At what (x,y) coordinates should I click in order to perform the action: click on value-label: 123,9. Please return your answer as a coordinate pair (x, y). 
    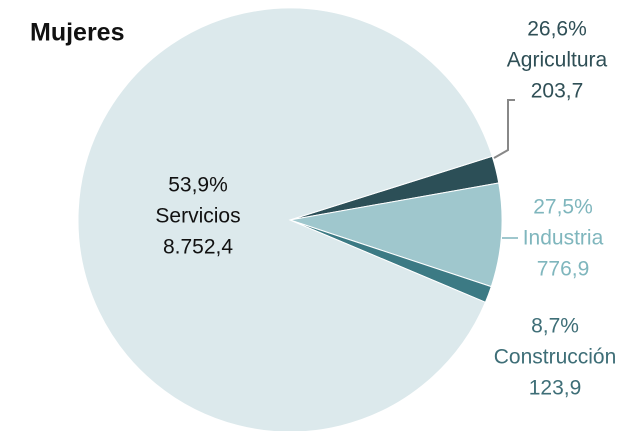
    Looking at the image, I should click on (555, 388).